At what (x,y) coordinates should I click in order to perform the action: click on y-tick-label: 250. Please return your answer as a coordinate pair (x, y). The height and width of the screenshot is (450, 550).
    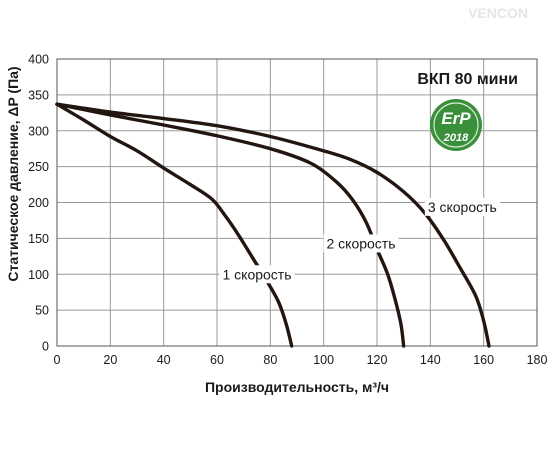
    Looking at the image, I should click on (38, 167).